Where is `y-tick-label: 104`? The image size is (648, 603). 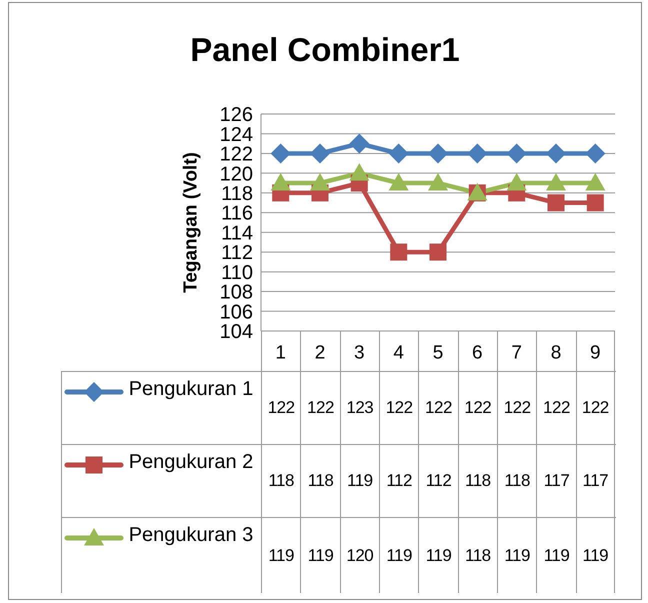 y-tick-label: 104 is located at coordinates (236, 332).